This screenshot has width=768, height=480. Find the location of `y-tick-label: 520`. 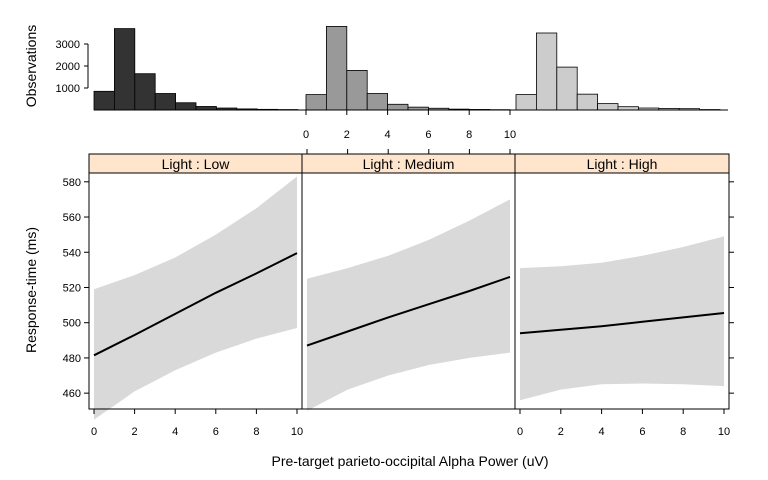

y-tick-label: 520 is located at coordinates (72, 288).